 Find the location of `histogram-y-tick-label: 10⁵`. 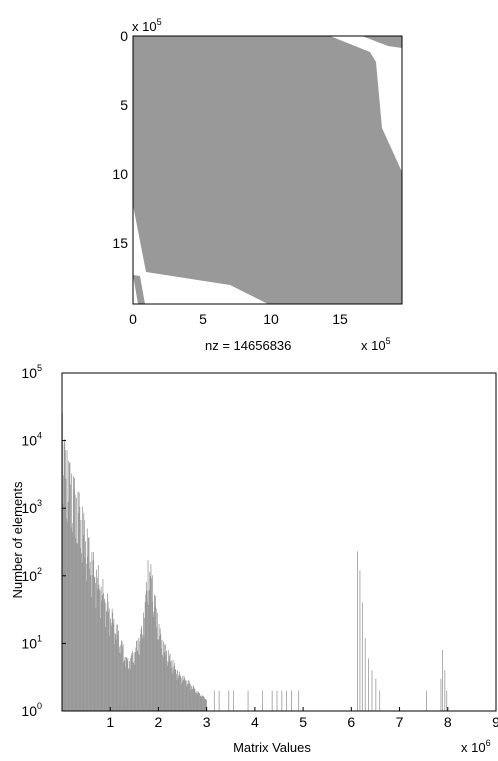

histogram-y-tick-label: 10⁵ is located at coordinates (31, 372).